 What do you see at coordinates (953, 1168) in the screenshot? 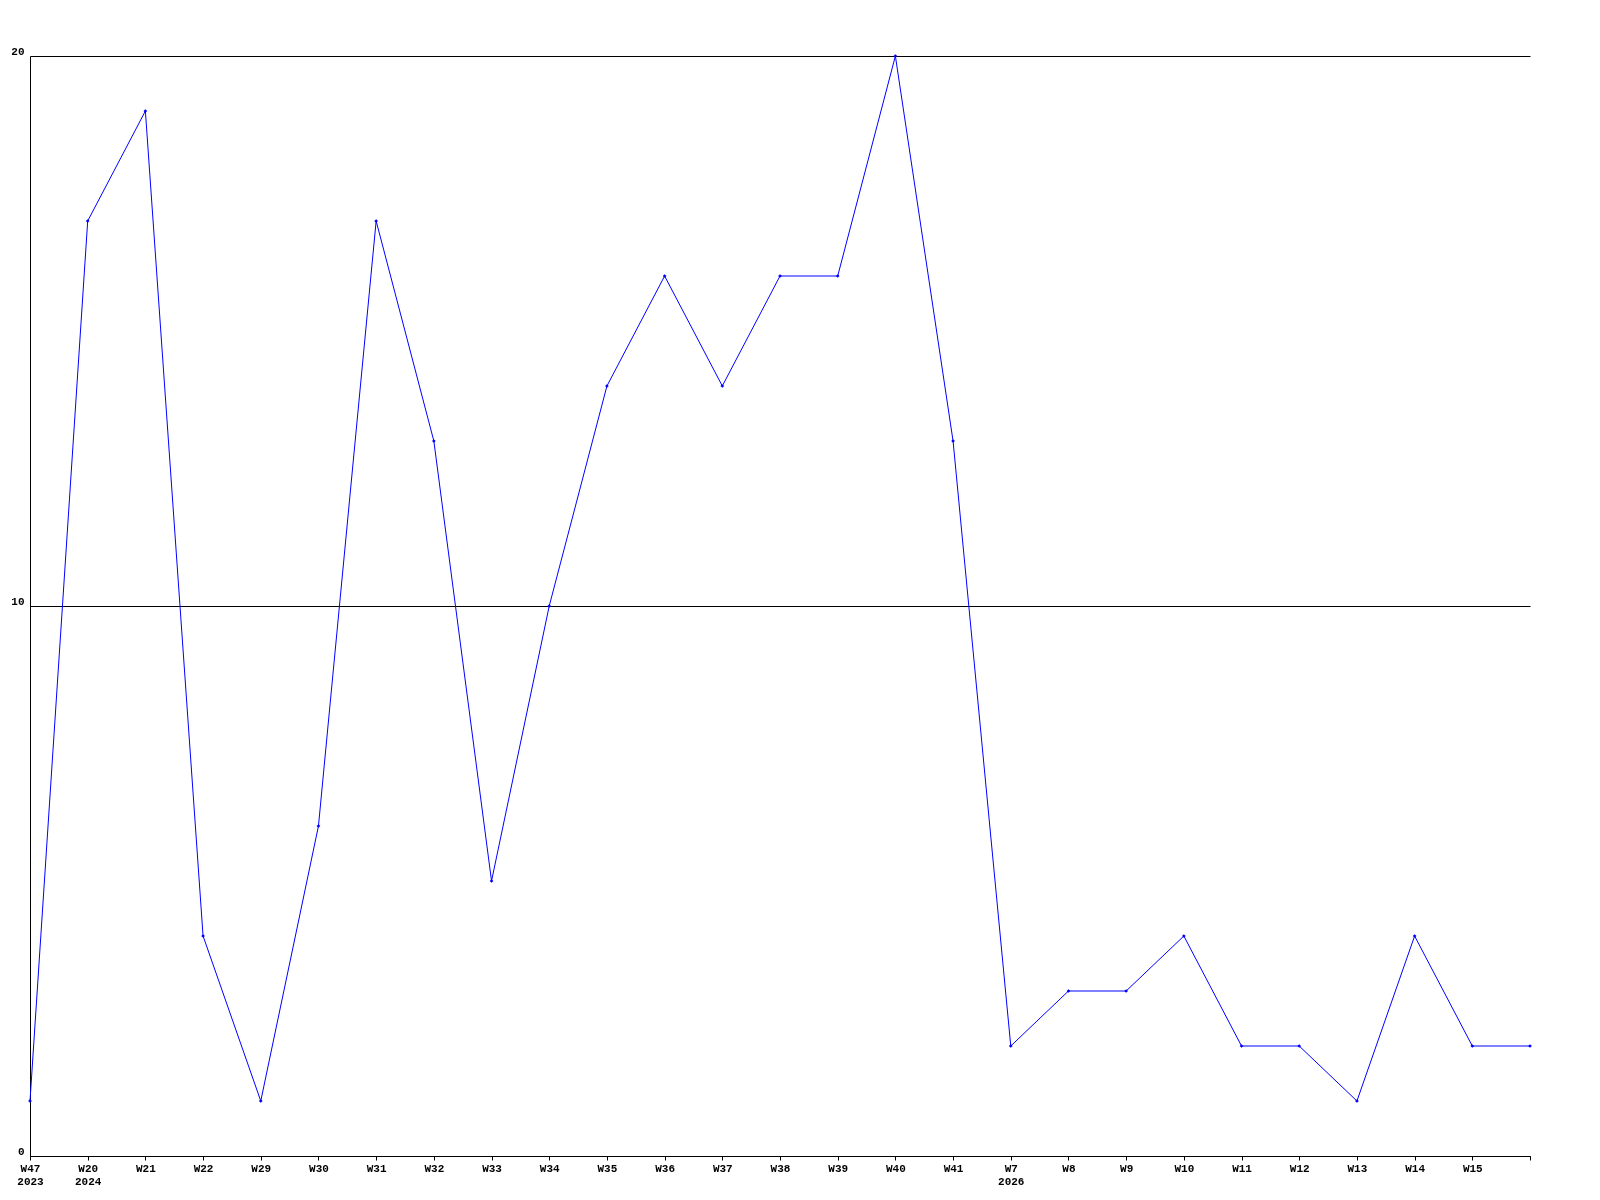
I see `x-tick-label: W41` at bounding box center [953, 1168].